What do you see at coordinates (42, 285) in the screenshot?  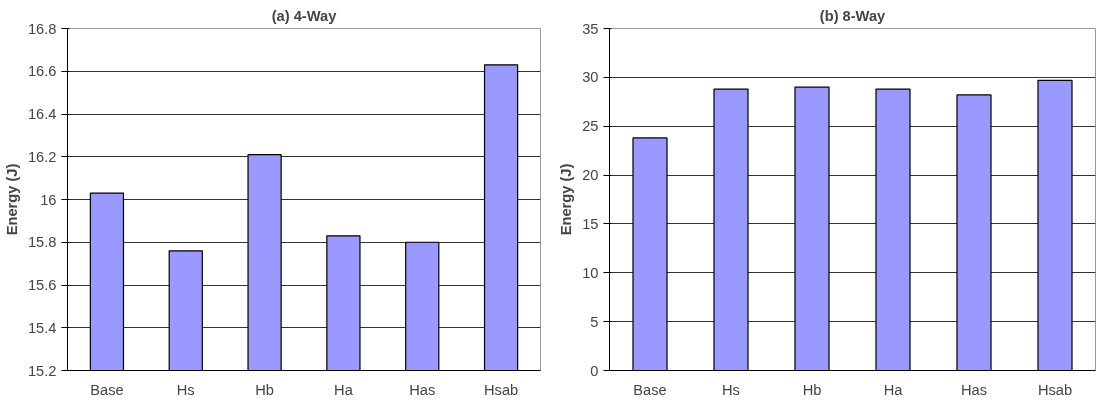 I see `y-tick-label: 15.6` at bounding box center [42, 285].